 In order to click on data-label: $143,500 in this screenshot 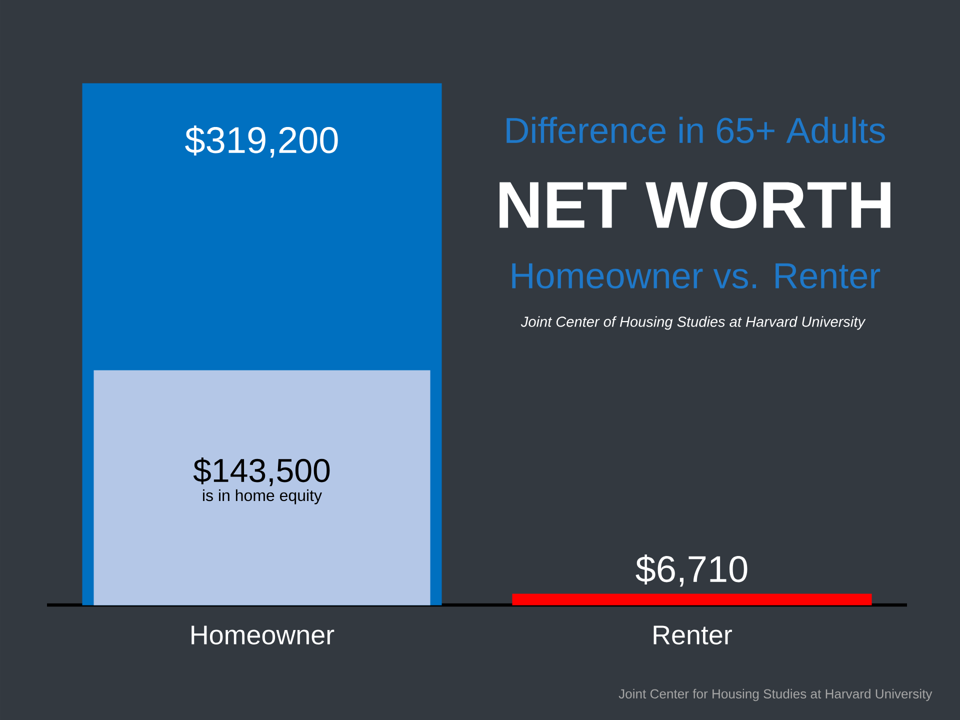, I will do `click(261, 471)`.